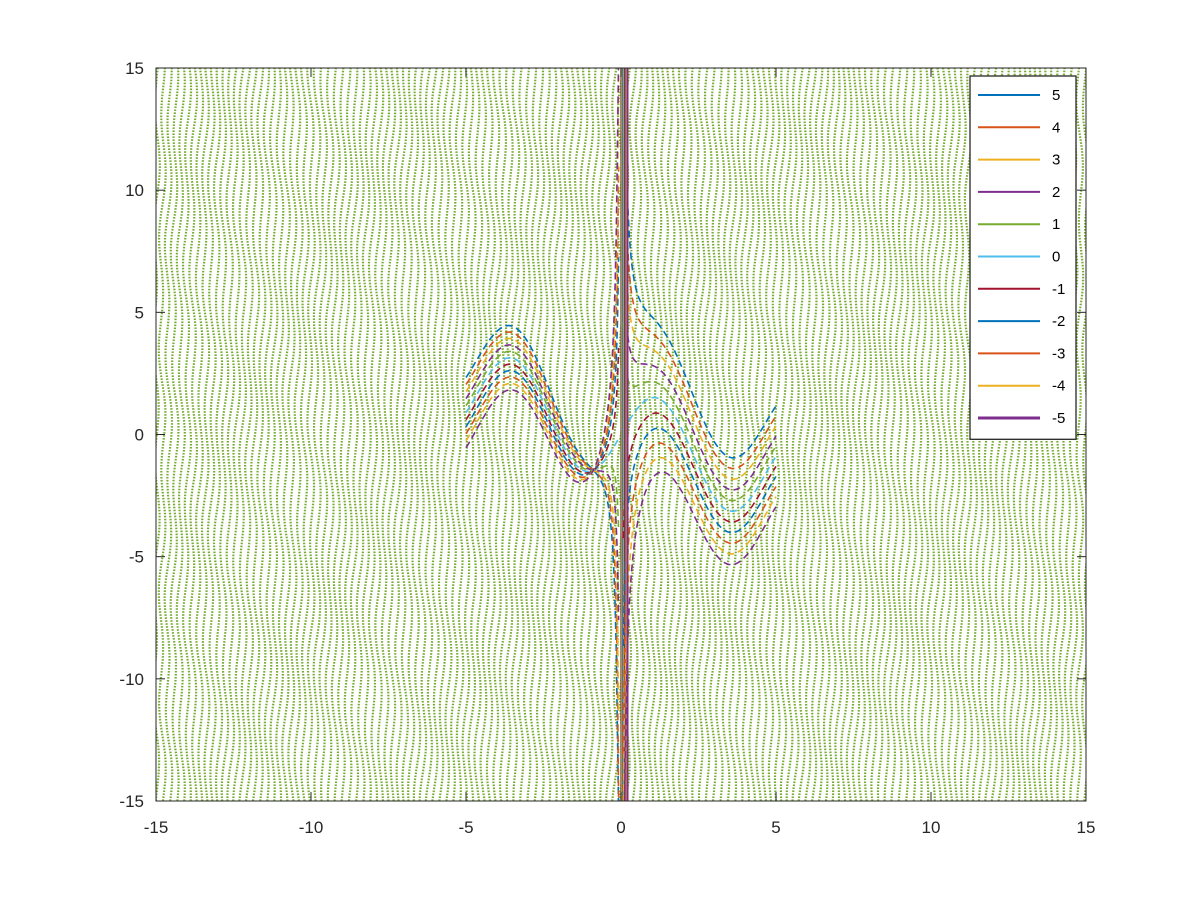 The height and width of the screenshot is (900, 1200). Describe the element at coordinates (131, 801) in the screenshot. I see `y-tick-label: -15` at that location.